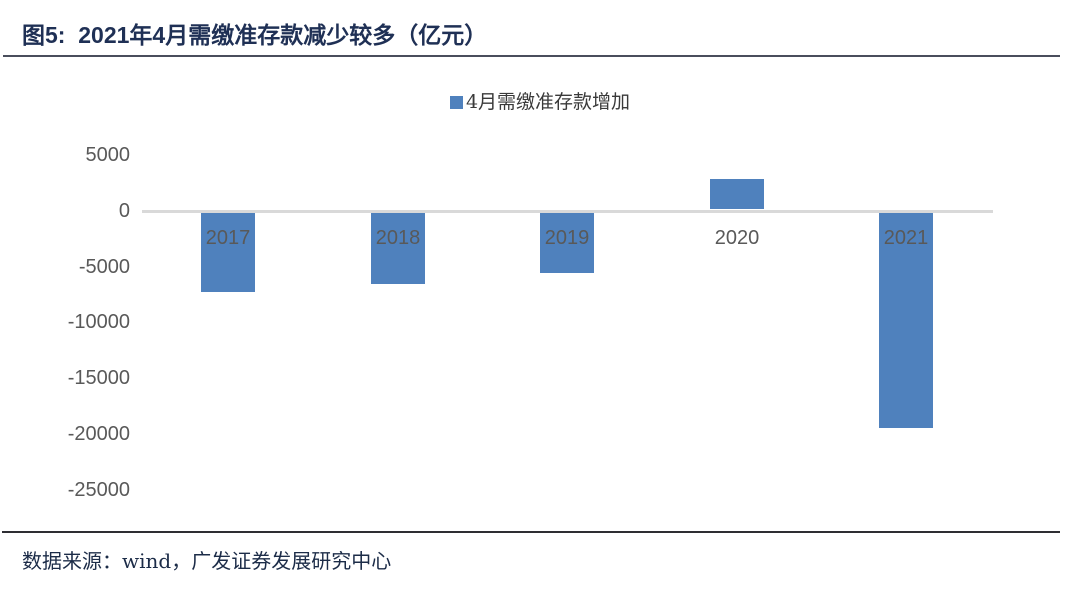  What do you see at coordinates (567, 238) in the screenshot?
I see `x-axis-label-2019: 2019` at bounding box center [567, 238].